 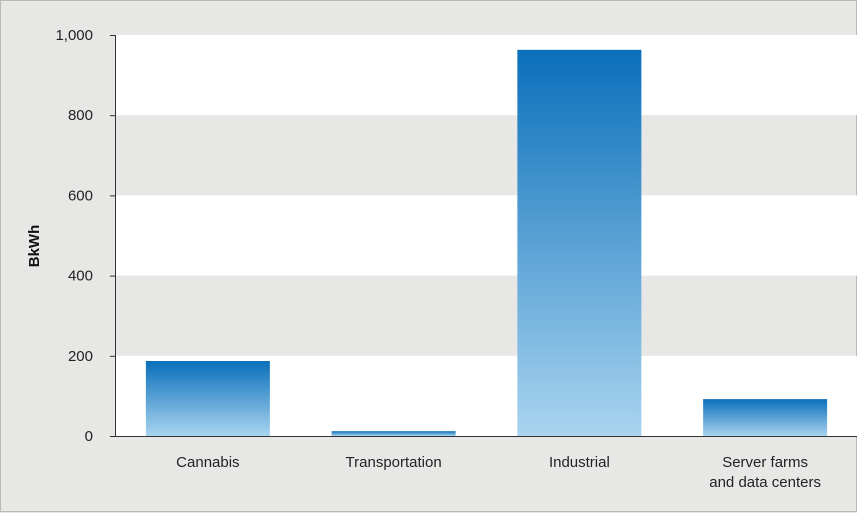 I want to click on y-axis-label: BkWh, so click(x=34, y=246).